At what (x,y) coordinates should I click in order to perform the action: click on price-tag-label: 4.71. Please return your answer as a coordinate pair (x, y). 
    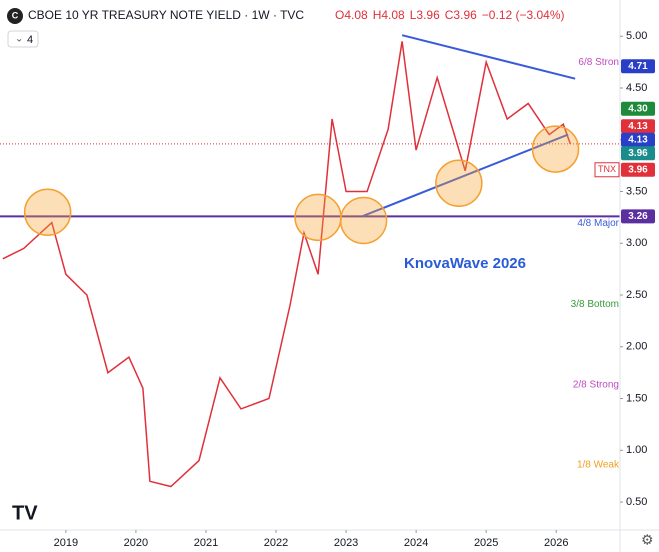
    Looking at the image, I should click on (638, 66).